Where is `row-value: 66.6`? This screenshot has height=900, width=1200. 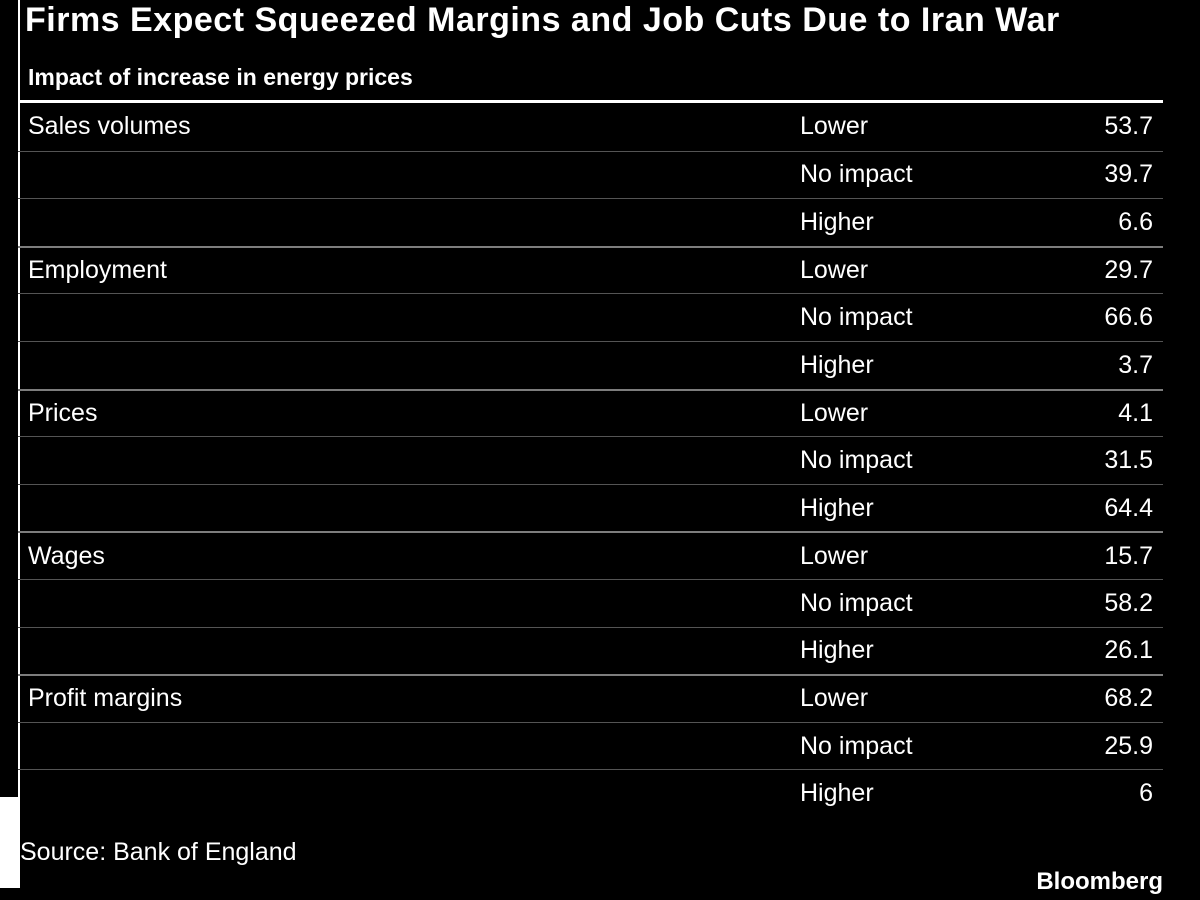 row-value: 66.6 is located at coordinates (1128, 317).